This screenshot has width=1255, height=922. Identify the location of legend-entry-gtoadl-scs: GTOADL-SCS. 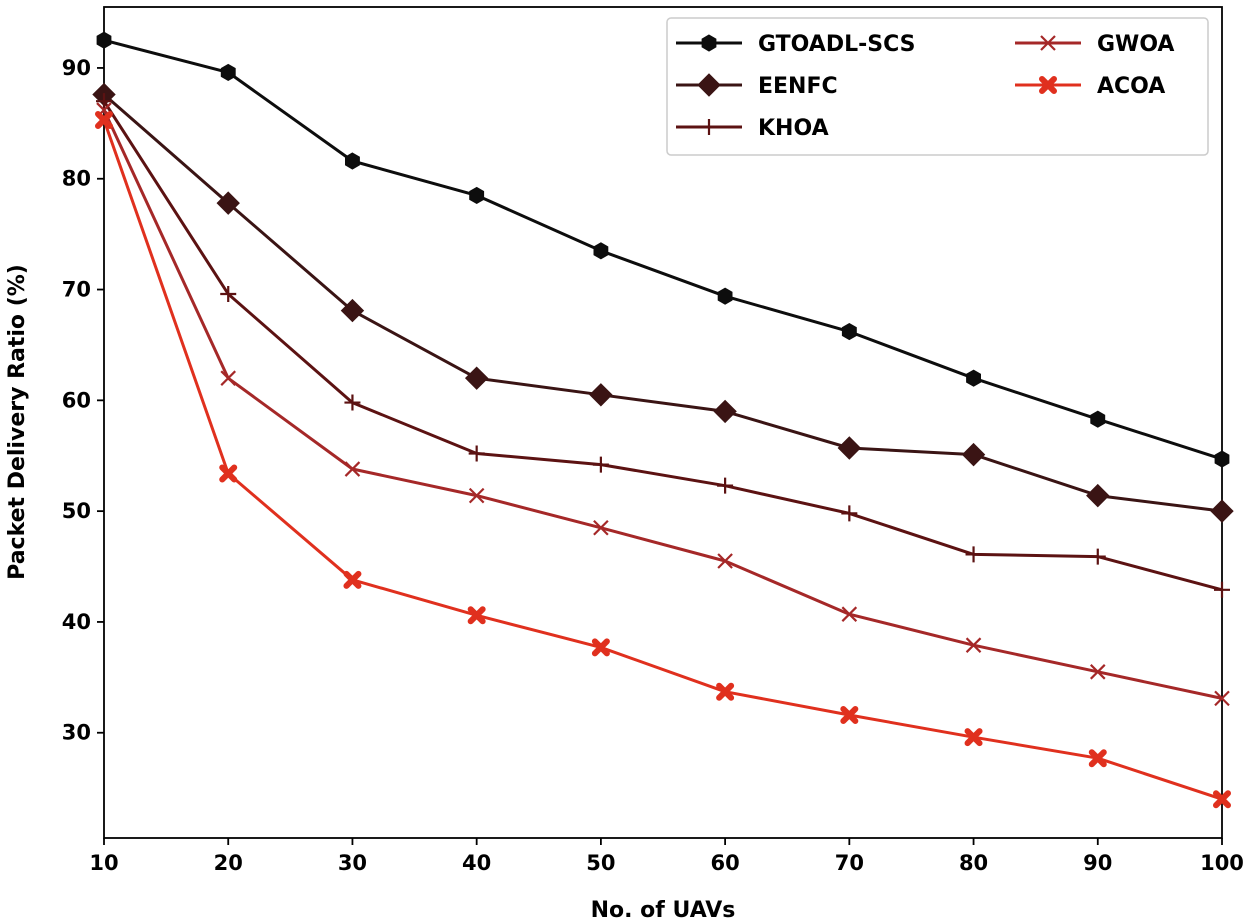
(795, 44).